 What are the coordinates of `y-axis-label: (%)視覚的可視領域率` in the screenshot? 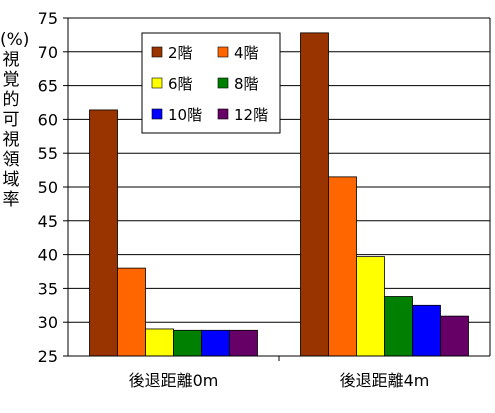 It's located at (15, 120).